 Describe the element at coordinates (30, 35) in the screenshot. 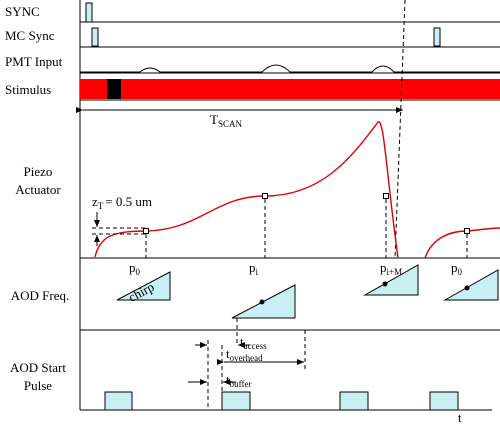

I see `label: MC Sync` at that location.